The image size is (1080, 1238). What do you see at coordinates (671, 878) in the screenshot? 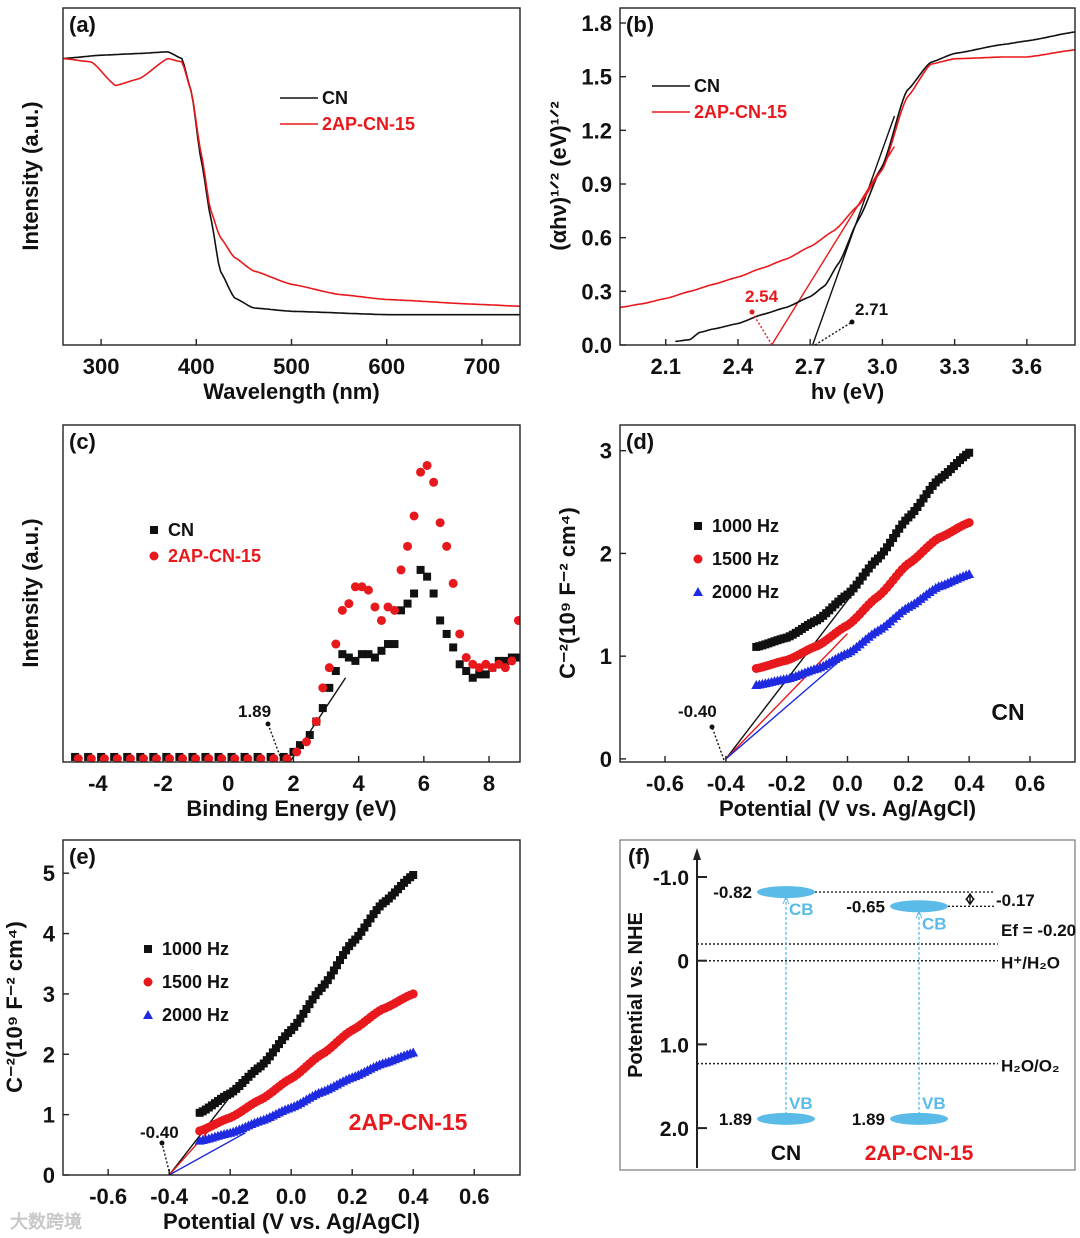
I see `y-tick-label: -1.0` at bounding box center [671, 878].